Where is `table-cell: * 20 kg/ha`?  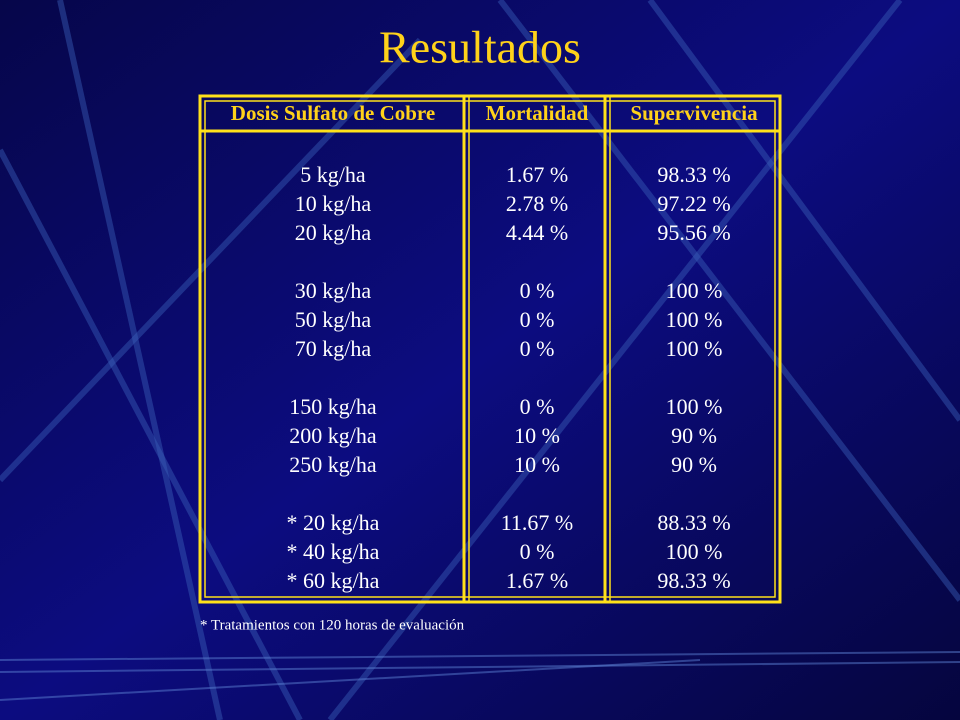
table-cell: * 20 kg/ha is located at coordinates (333, 522).